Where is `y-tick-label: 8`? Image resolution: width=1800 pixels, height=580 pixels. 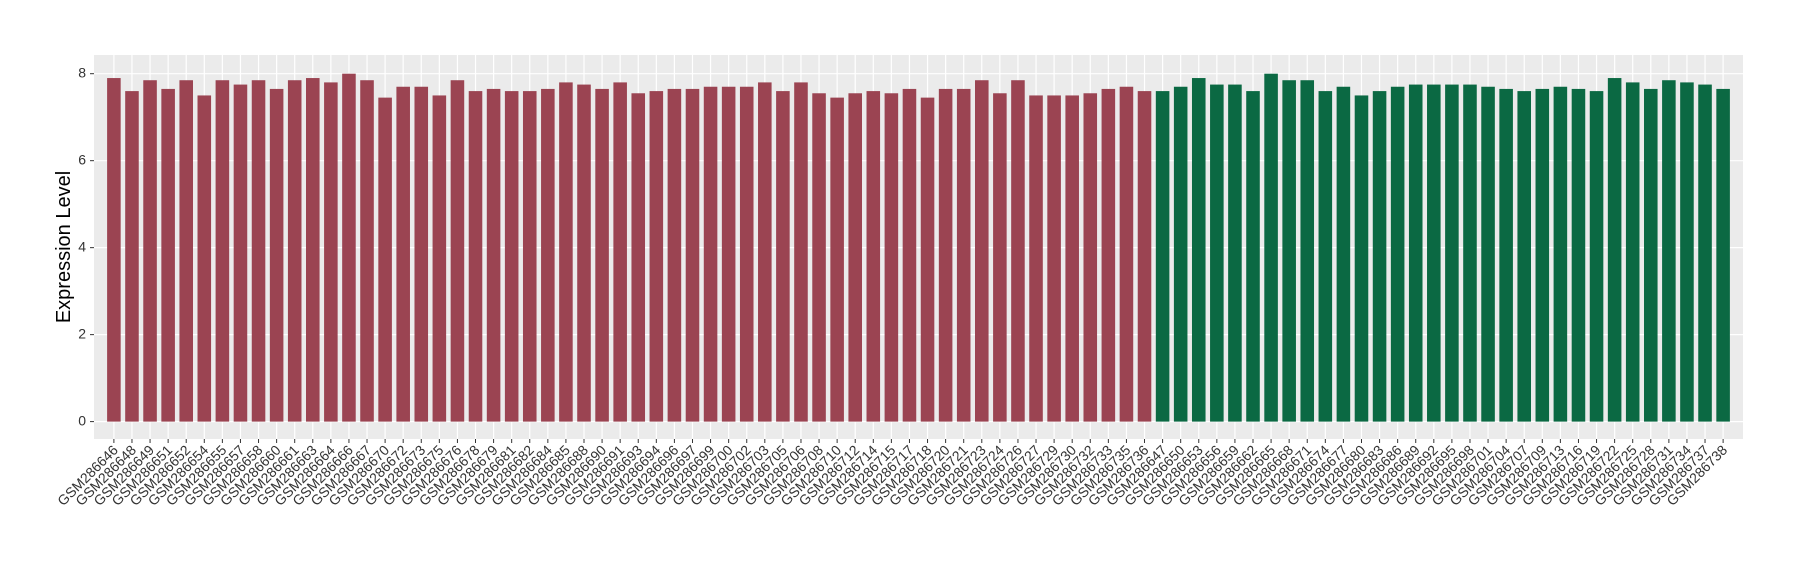
y-tick-label: 8 is located at coordinates (82, 72).